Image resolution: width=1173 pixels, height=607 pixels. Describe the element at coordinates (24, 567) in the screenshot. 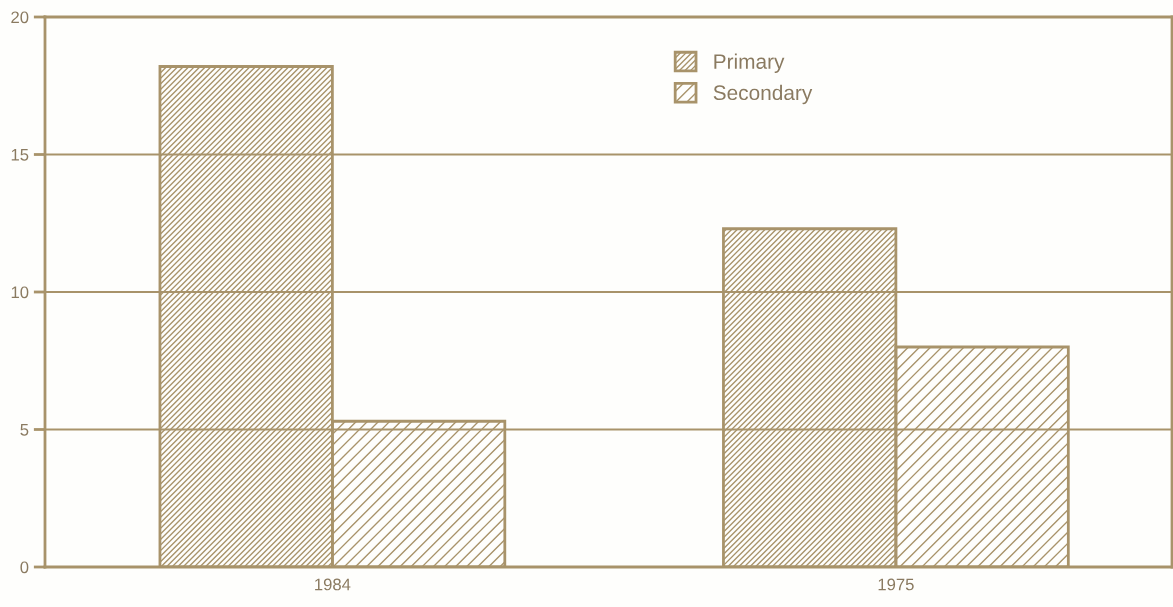

I see `y-tick-label: 0` at that location.